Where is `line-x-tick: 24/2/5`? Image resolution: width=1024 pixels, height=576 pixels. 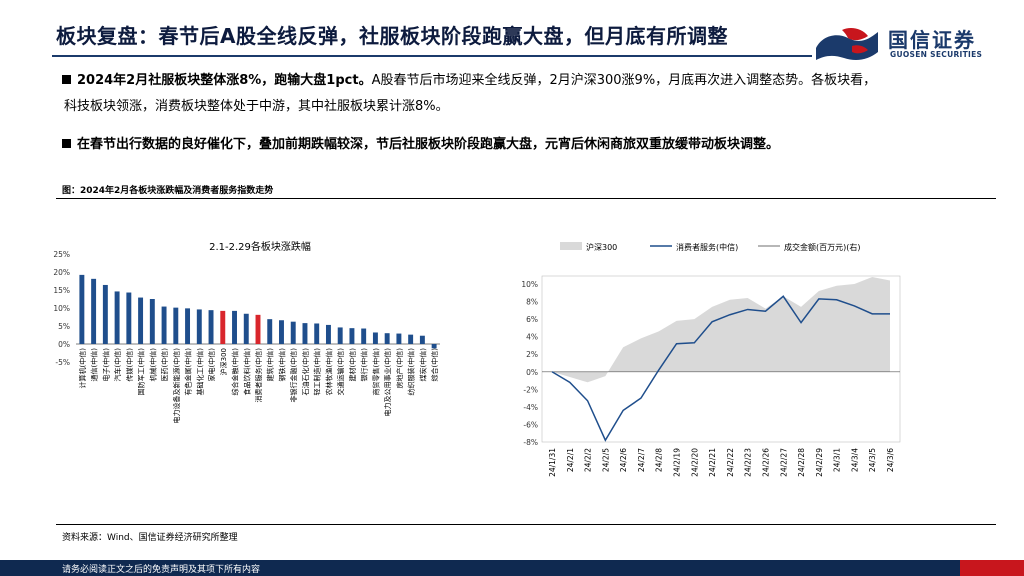
line-x-tick: 24/2/5 is located at coordinates (605, 460).